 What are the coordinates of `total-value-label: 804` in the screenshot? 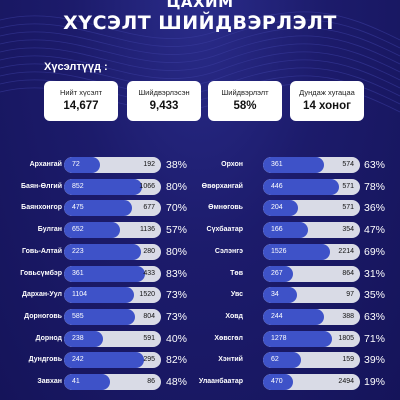 It's located at (149, 316).